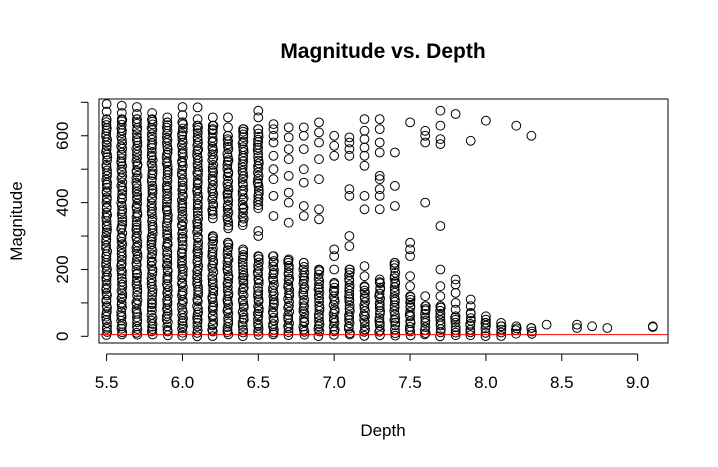  Describe the element at coordinates (382, 430) in the screenshot. I see `x-axis-label: Depth` at that location.